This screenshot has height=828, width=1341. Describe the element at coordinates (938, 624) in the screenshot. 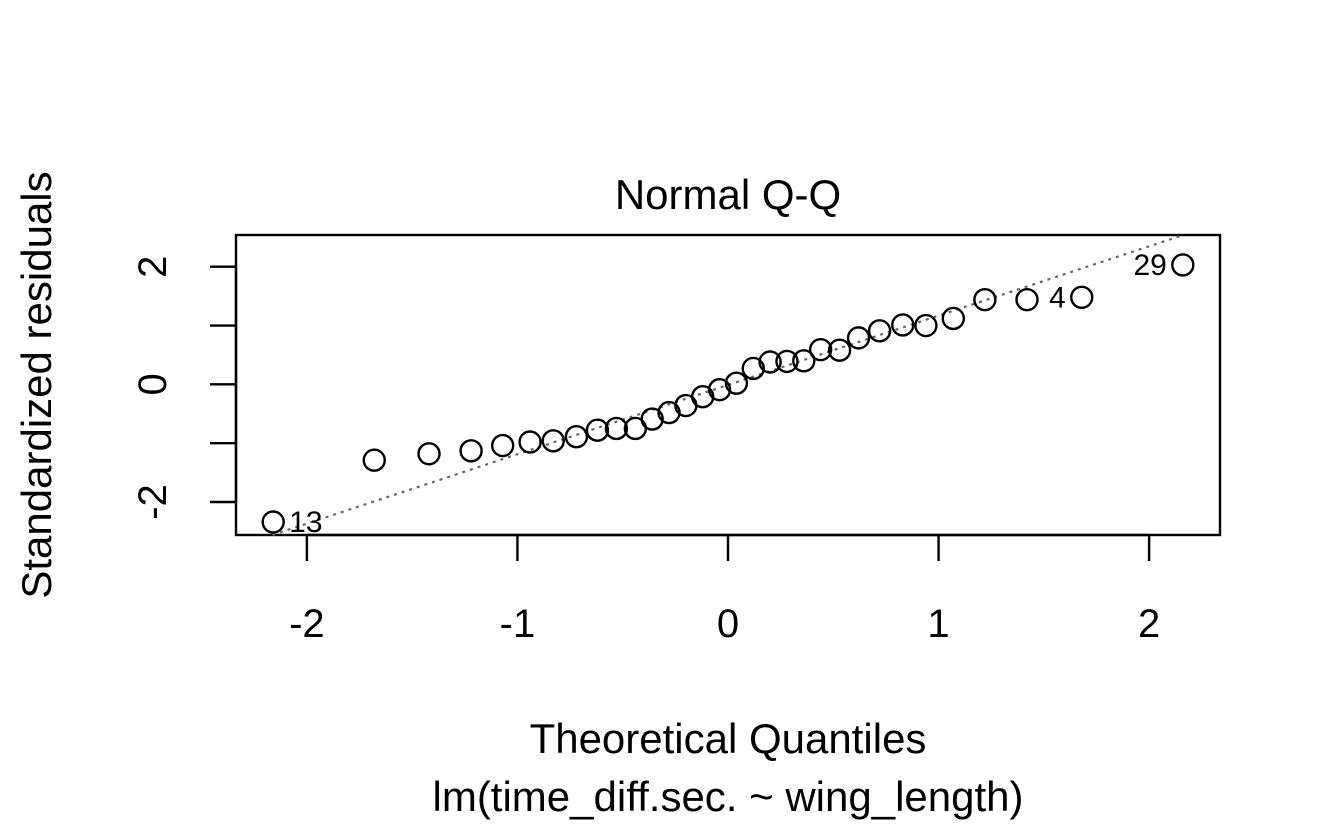

I see `x-tick-label: 1` at that location.